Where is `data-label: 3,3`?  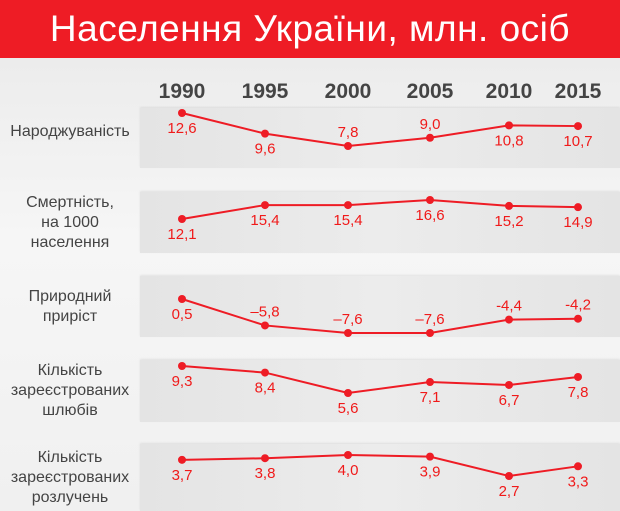 data-label: 3,3 is located at coordinates (578, 481).